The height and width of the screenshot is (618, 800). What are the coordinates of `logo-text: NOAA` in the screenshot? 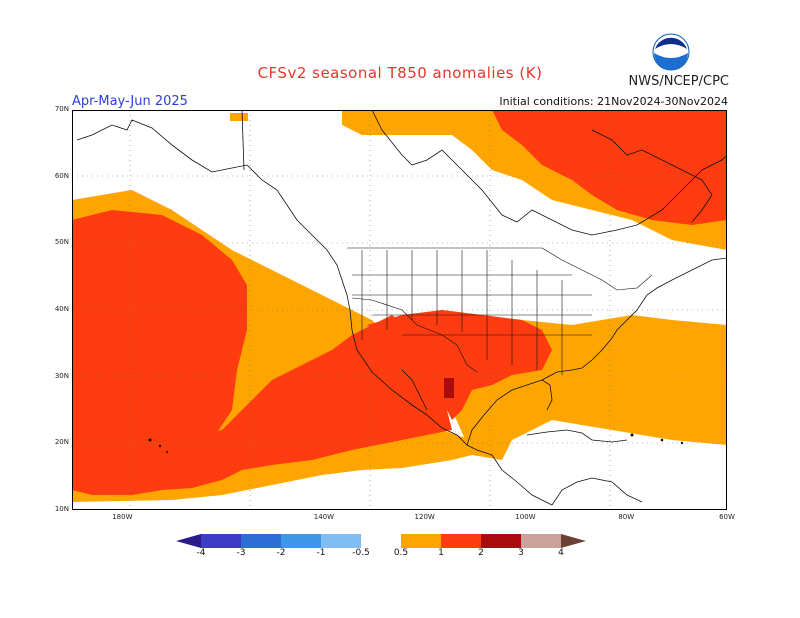 It's located at (671, 52).